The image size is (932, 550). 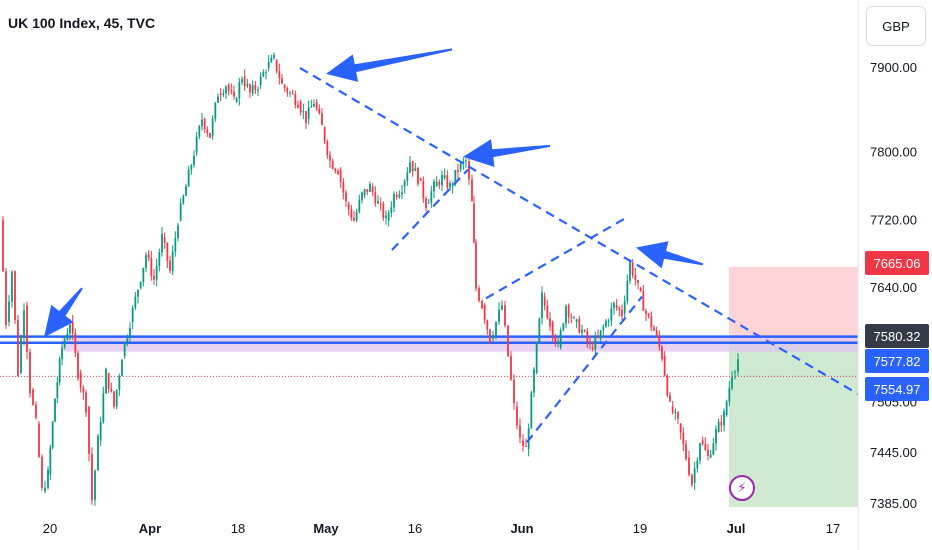 I want to click on y-tick-label: 7445.00, so click(x=893, y=452).